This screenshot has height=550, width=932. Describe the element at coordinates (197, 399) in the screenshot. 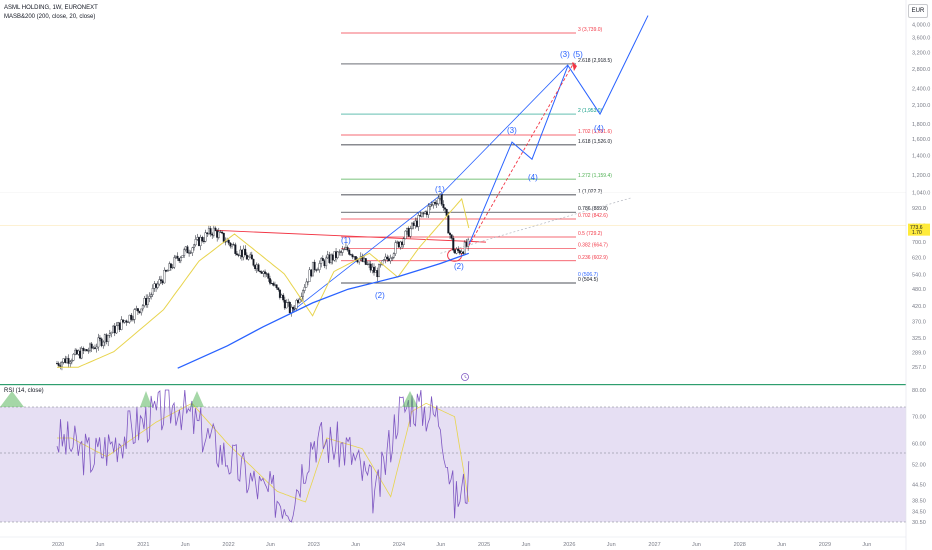

I see `rsi-overbought-fill` at that location.